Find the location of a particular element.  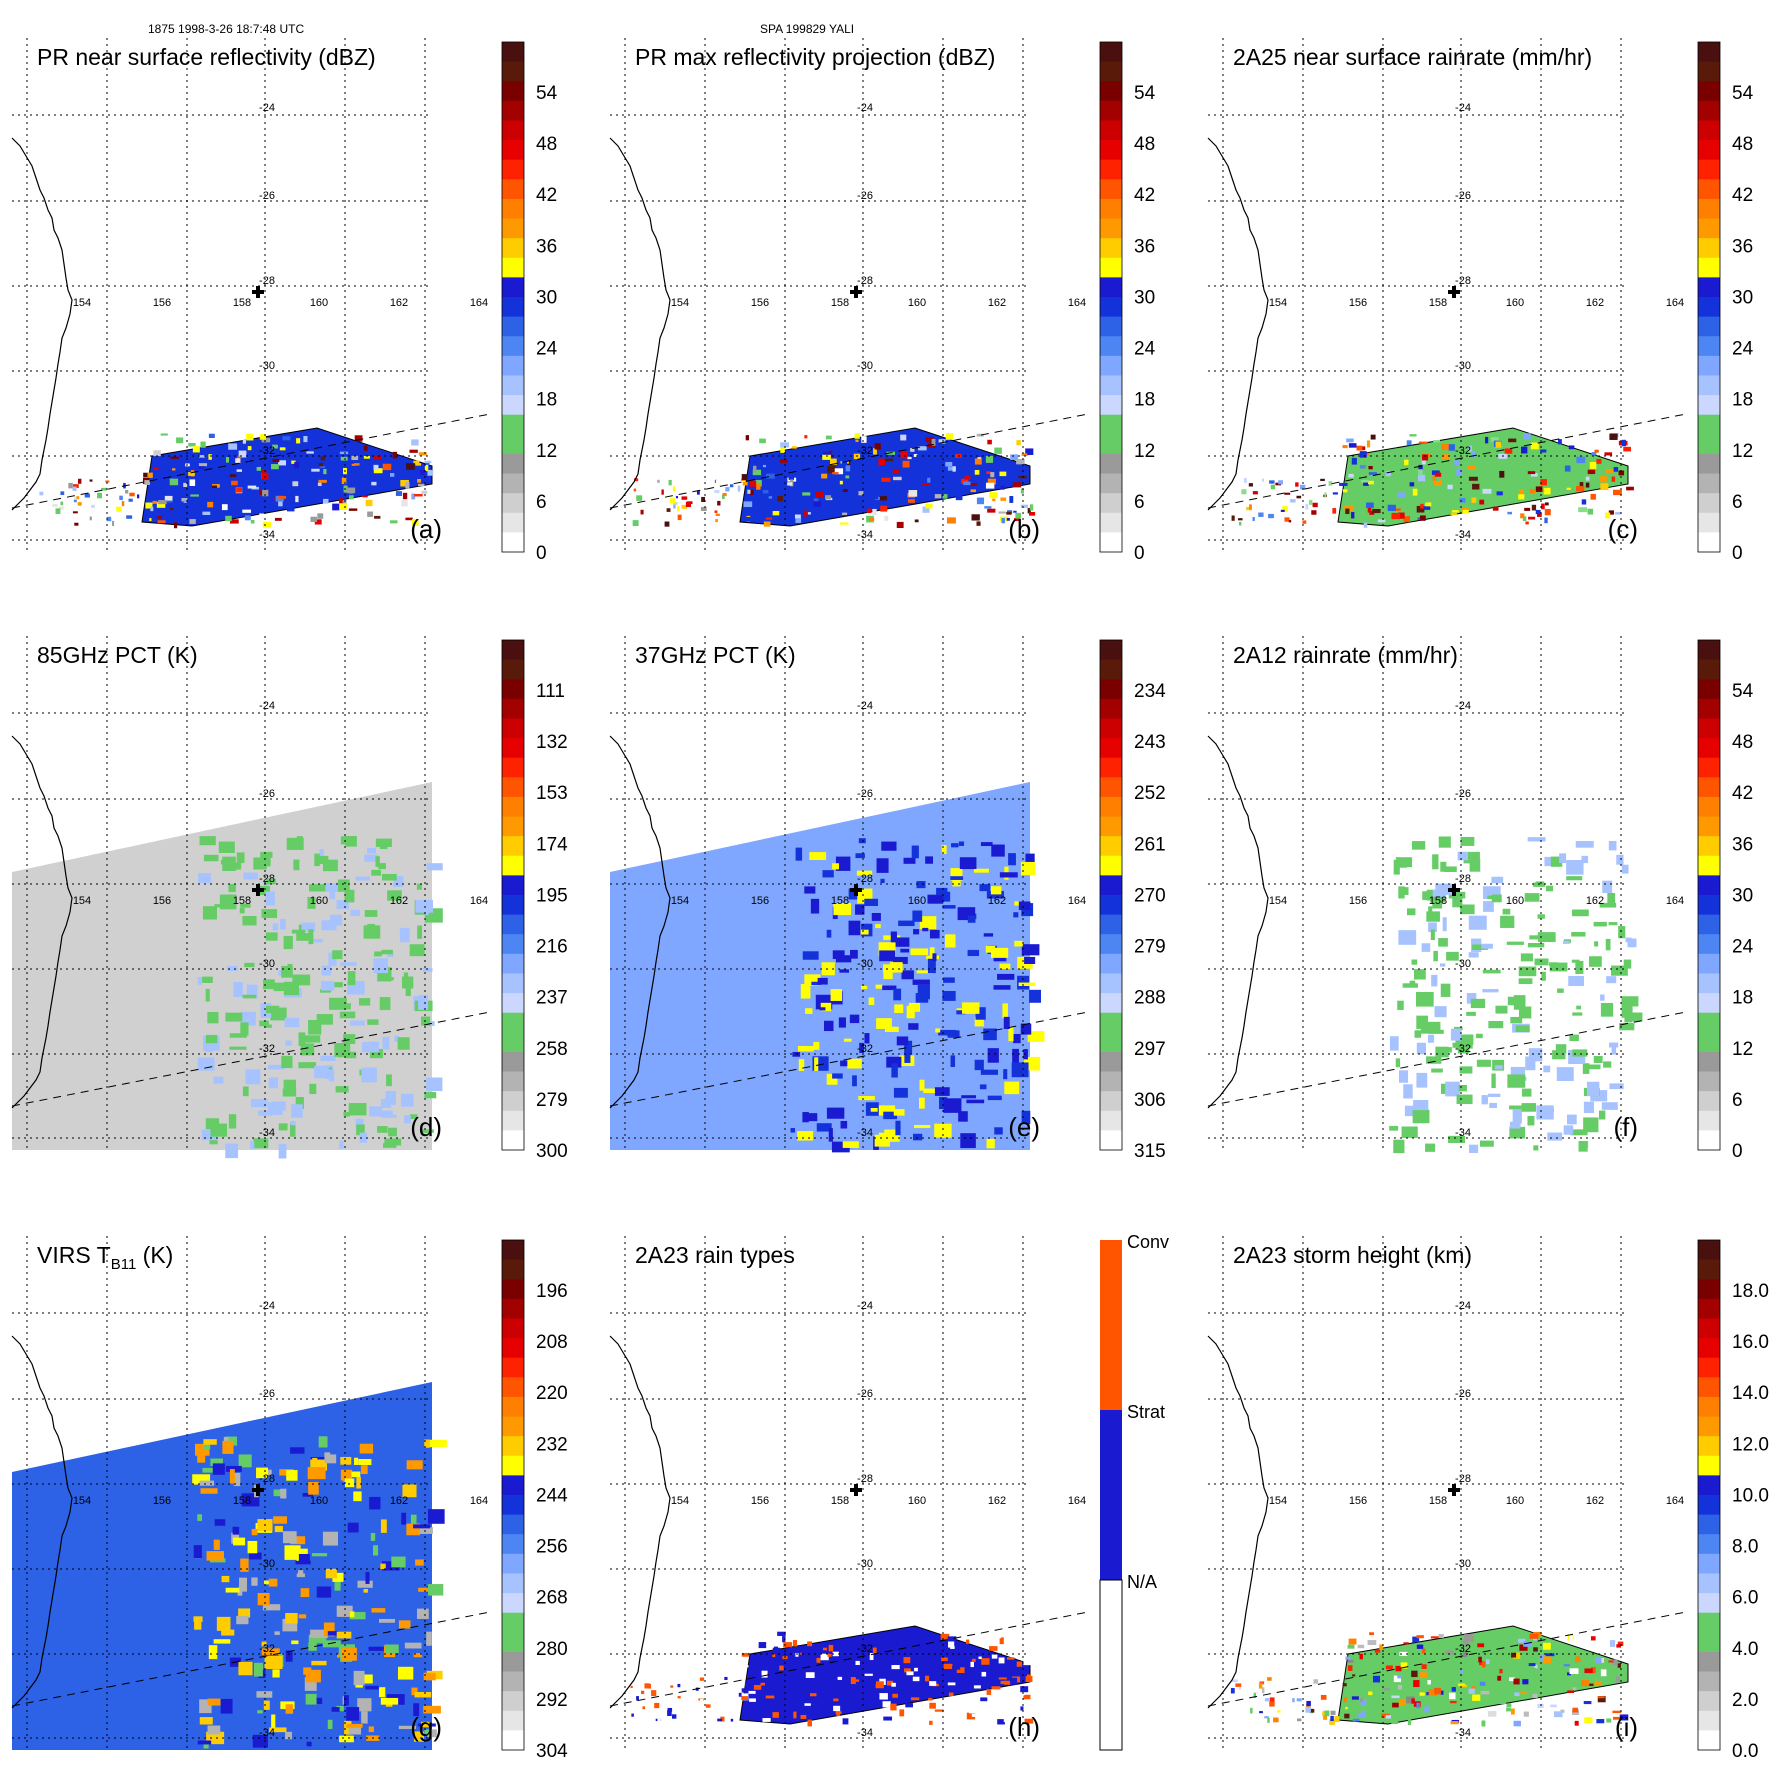

colorbar-tick-label: 6 is located at coordinates (541, 502).